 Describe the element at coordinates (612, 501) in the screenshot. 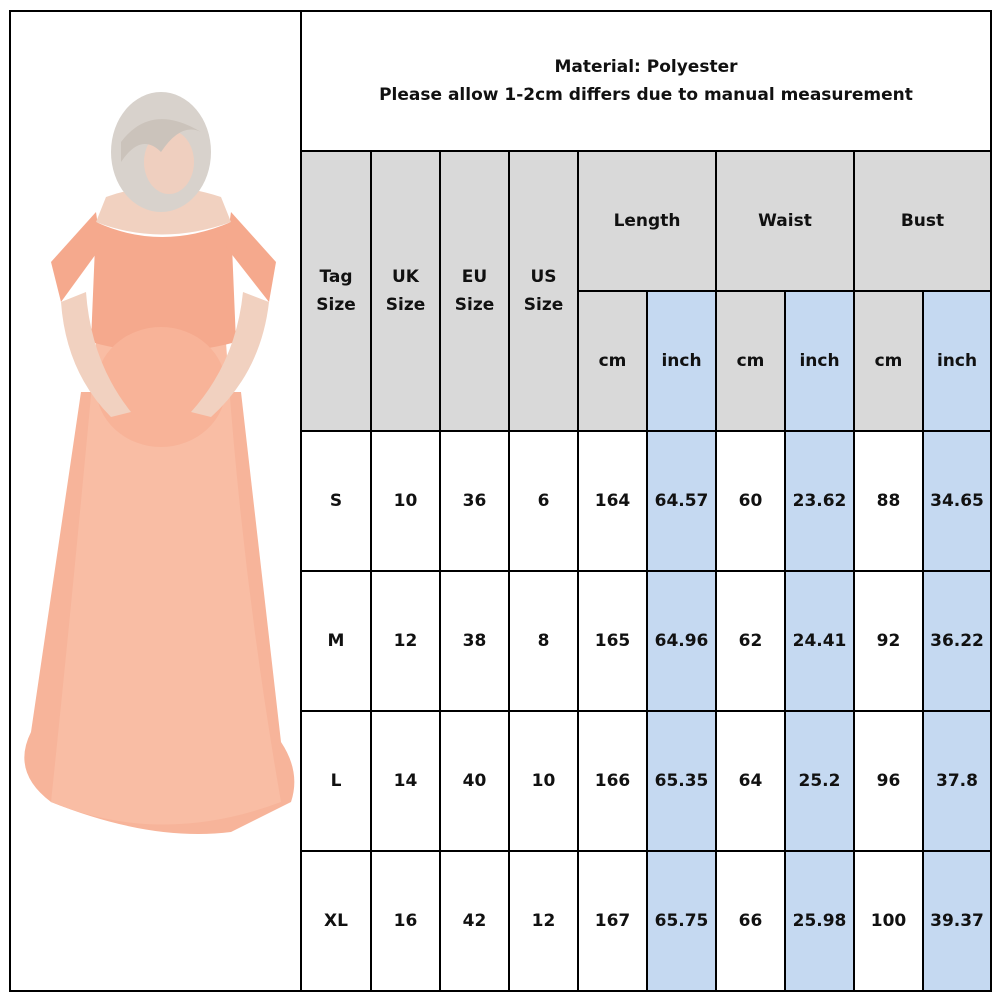

I see `cell-length-cm: 164` at that location.